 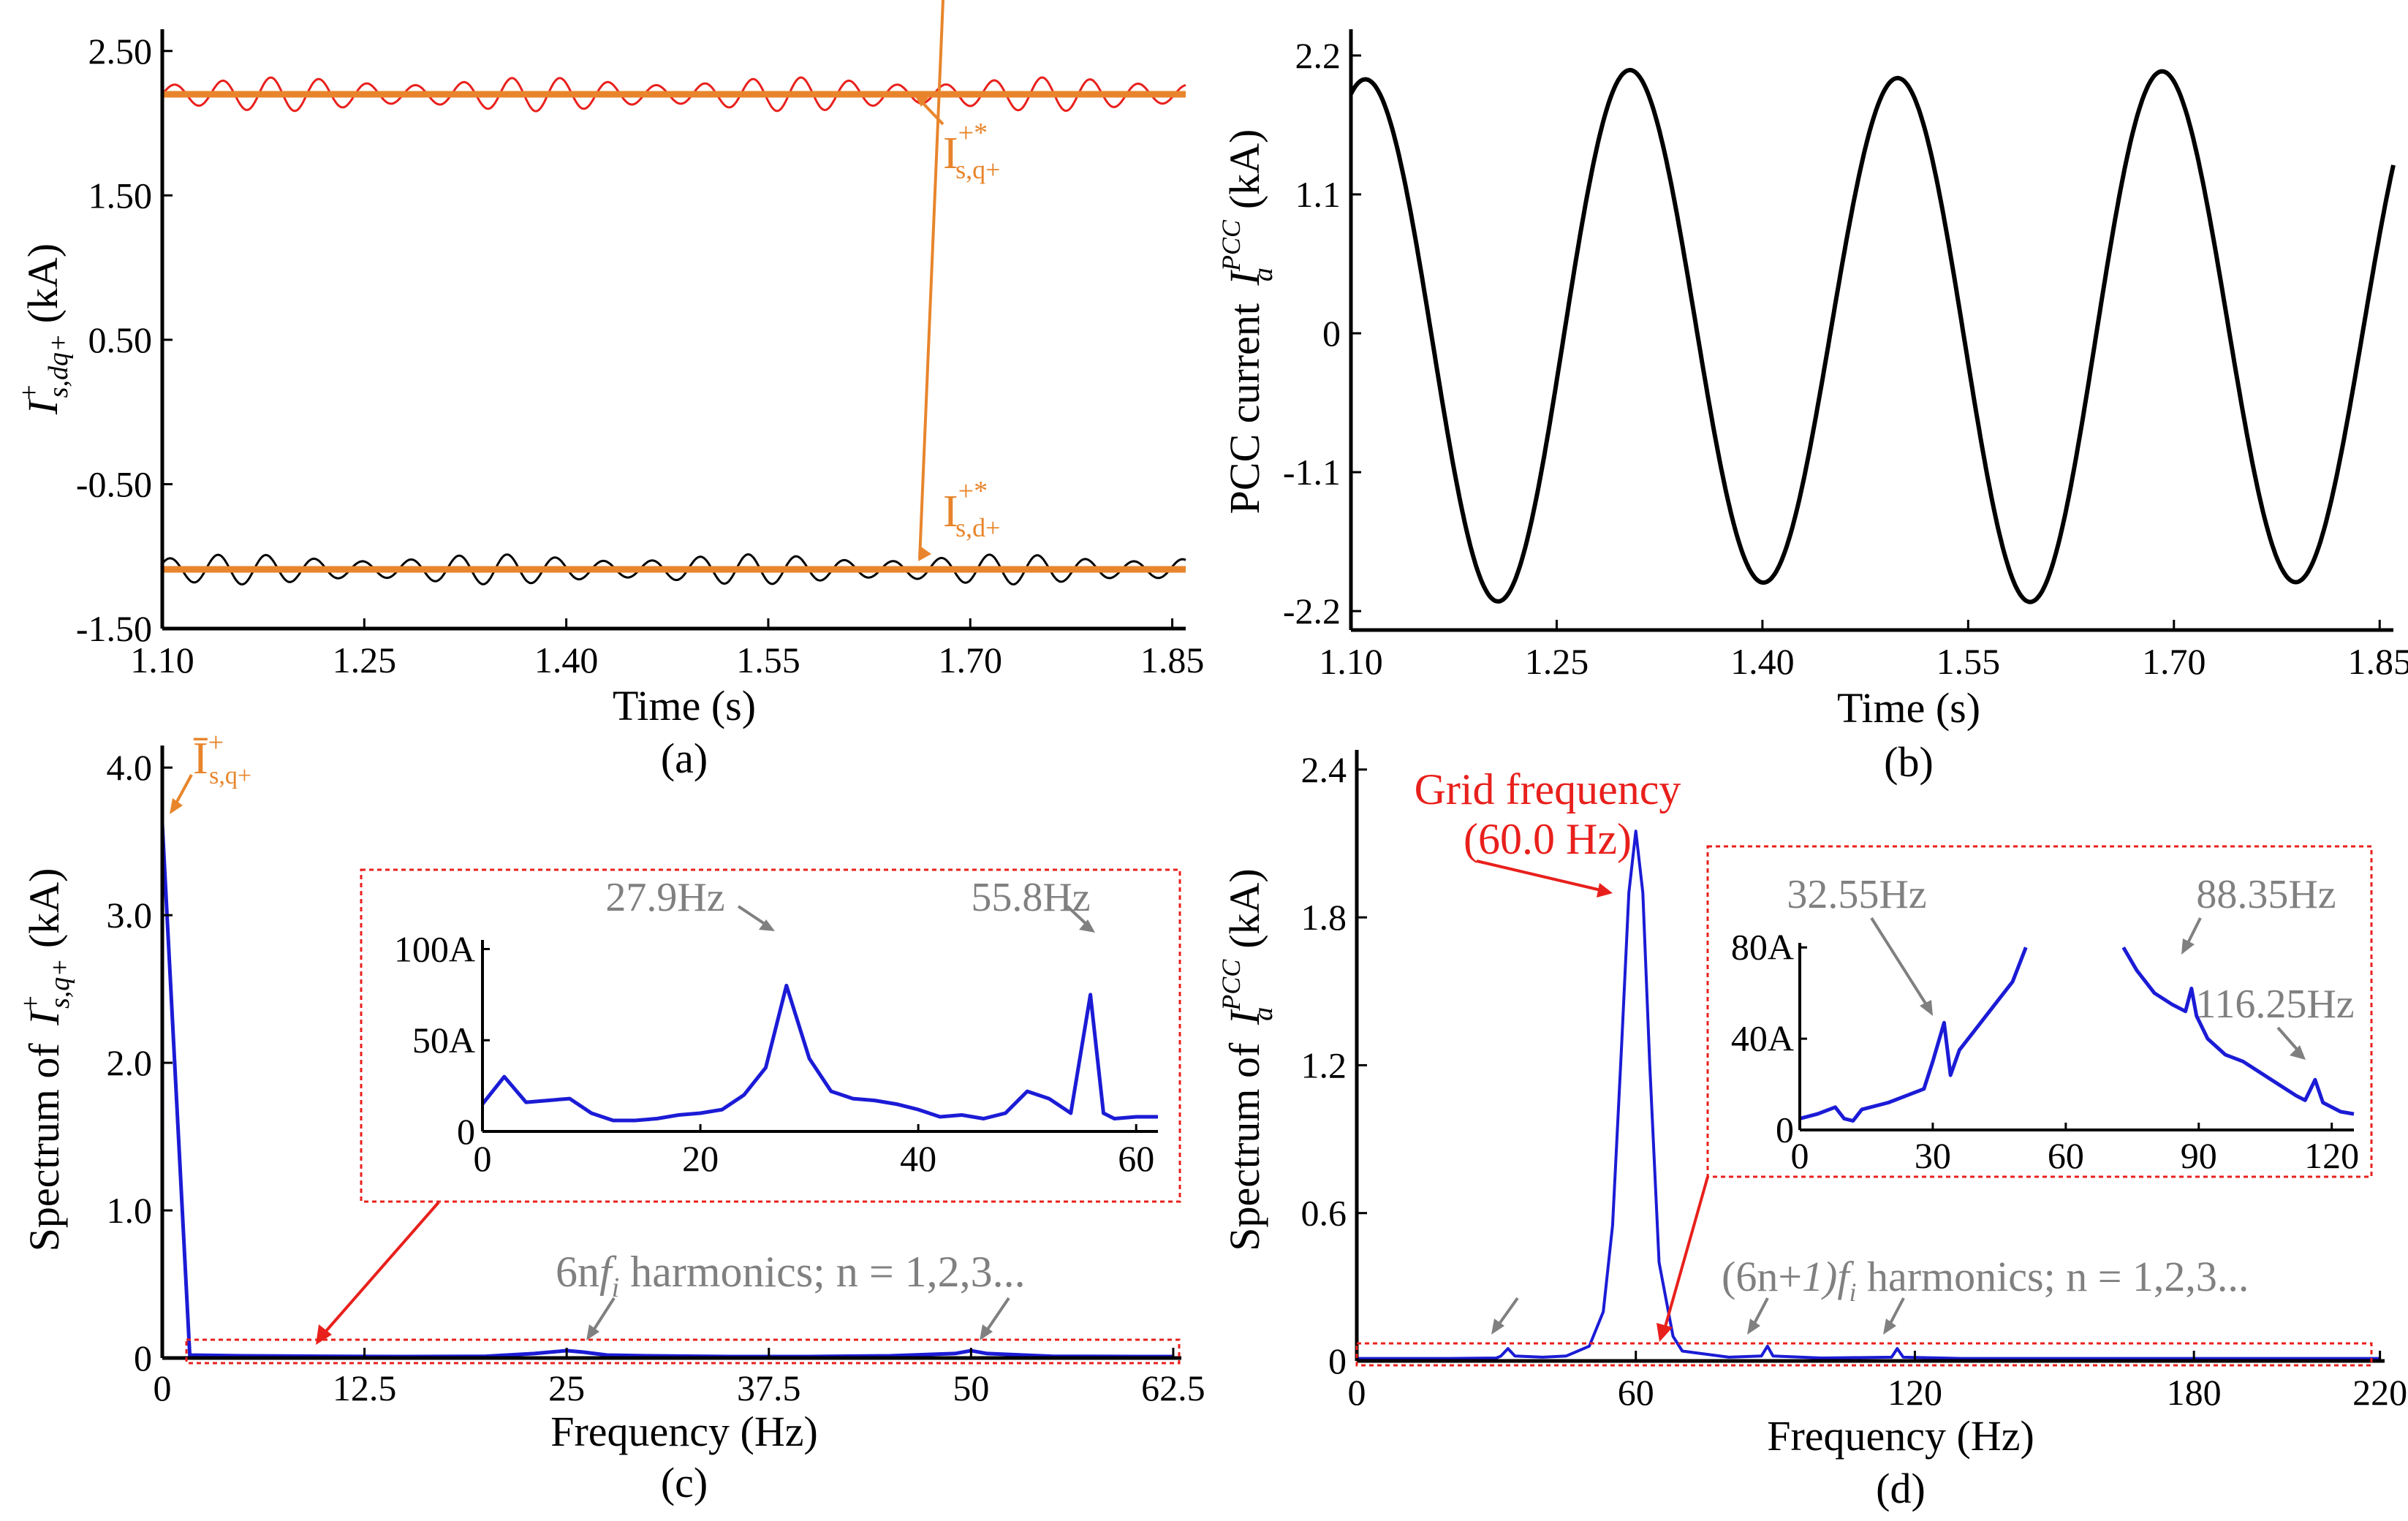 I want to click on a-x-ticks: 1.10 1.25 1.40 1.55 1.70 1.85, so click(x=667, y=649).